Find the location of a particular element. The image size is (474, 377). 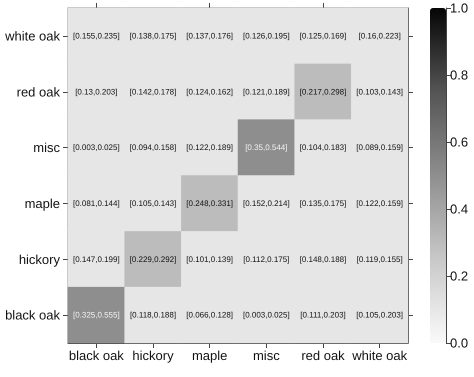

data-label: [0.105,0.143] is located at coordinates (153, 203).